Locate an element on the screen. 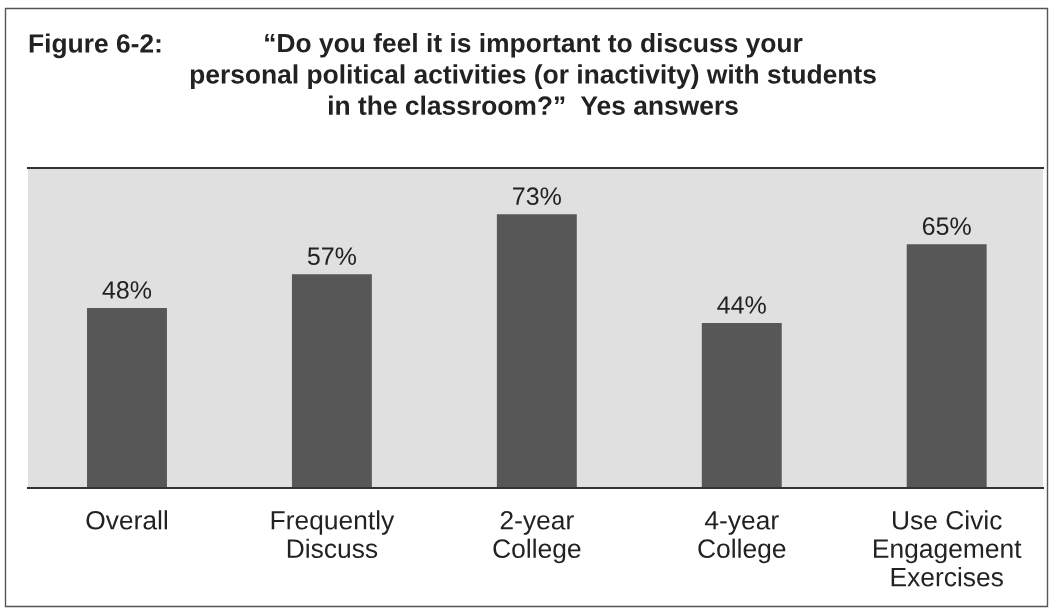  x-tick-label: Use Civic Engagement Exercises is located at coordinates (948, 548).